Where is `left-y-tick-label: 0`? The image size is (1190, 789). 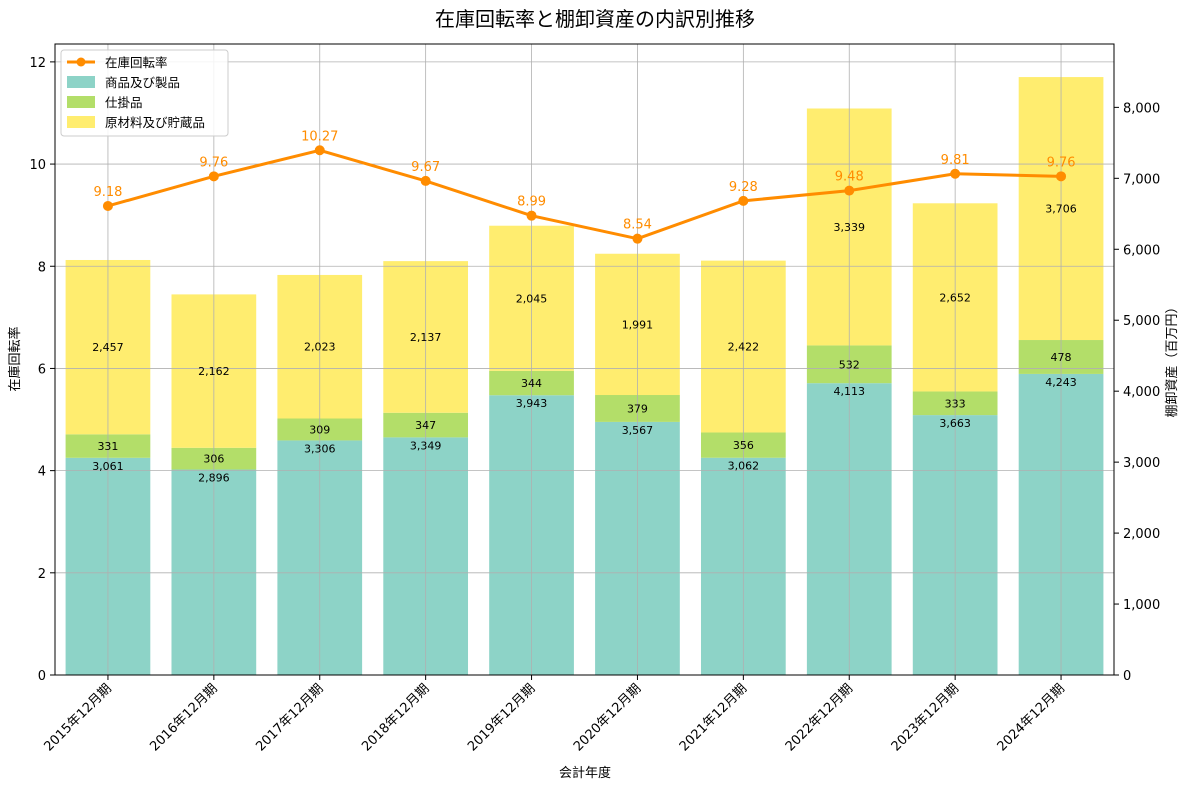 left-y-tick-label: 0 is located at coordinates (42, 676).